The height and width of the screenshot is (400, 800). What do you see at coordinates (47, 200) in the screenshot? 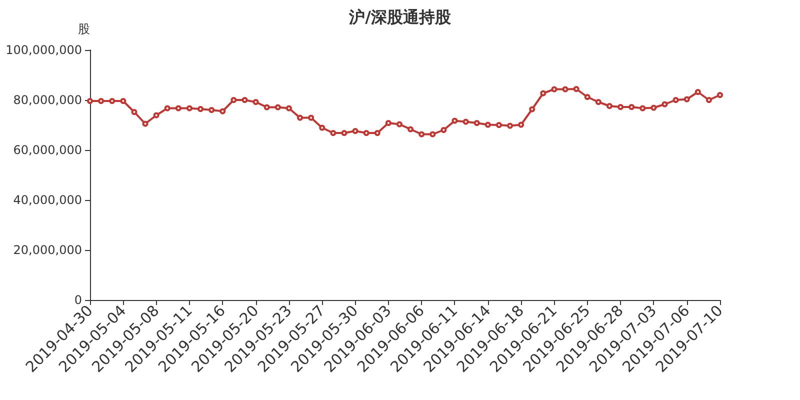
I see `y-tick-label: 40,000,000` at bounding box center [47, 200].